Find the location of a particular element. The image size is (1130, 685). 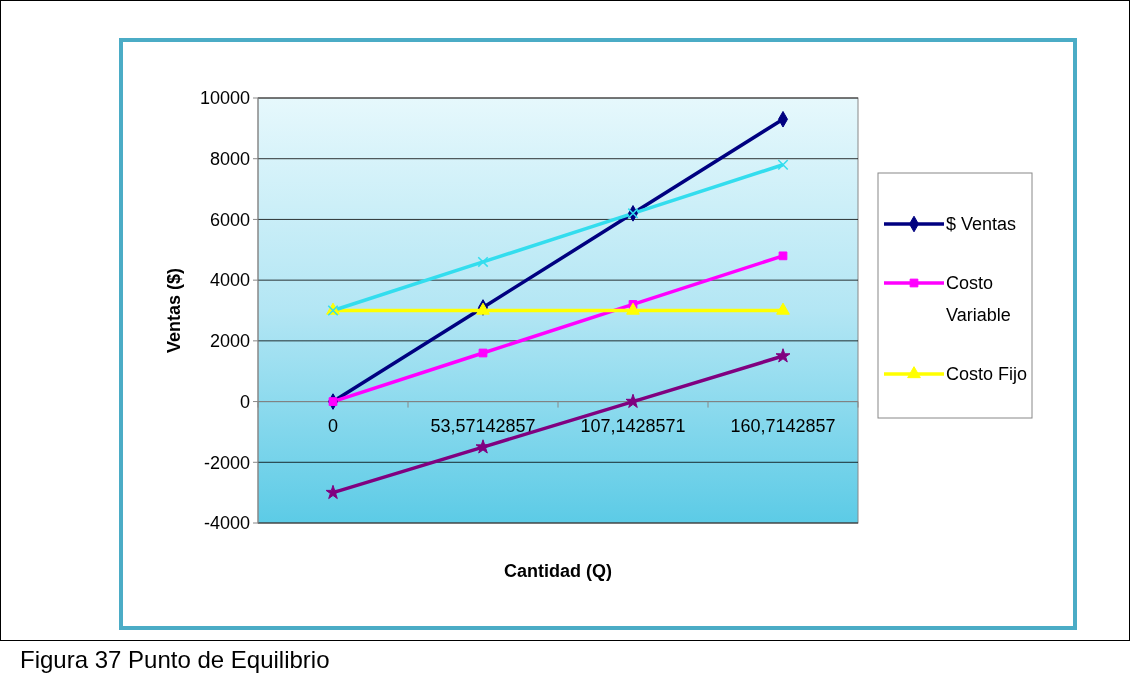

x-tick-label: 107,1428571 is located at coordinates (633, 425).